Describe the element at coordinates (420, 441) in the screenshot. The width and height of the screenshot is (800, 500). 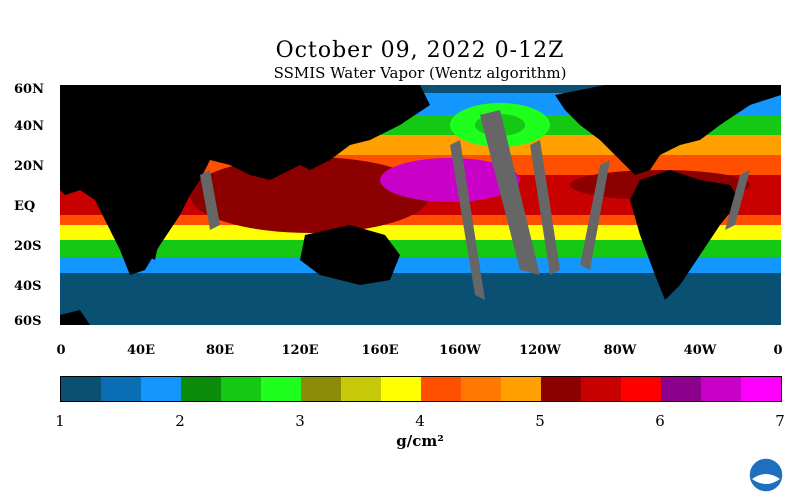
I see `colorbar-units: g/cm²` at that location.